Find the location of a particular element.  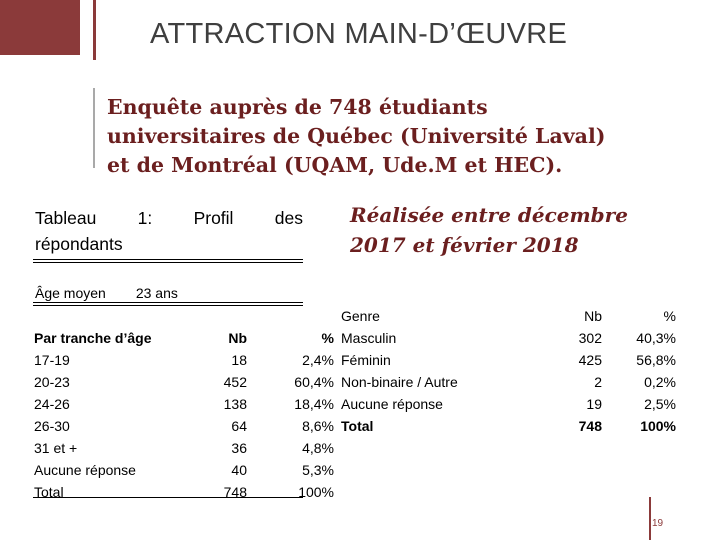

survey-period-line: Réalisée entre décembre is located at coordinates (489, 215).